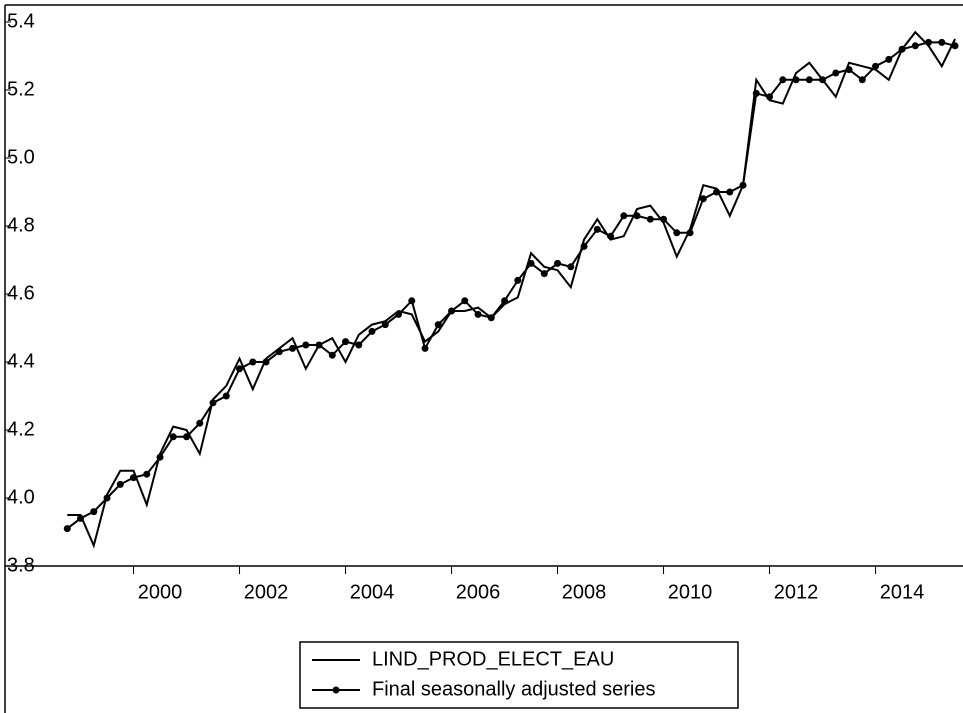  Describe the element at coordinates (21, 429) in the screenshot. I see `y-tick-label: 4.2` at that location.